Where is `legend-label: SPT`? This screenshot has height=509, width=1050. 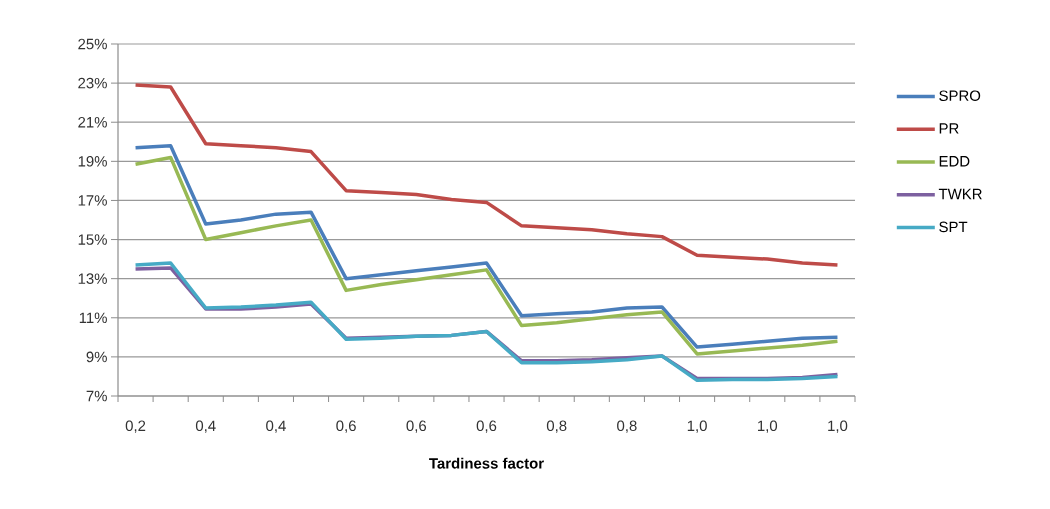 legend-label: SPT is located at coordinates (953, 227).